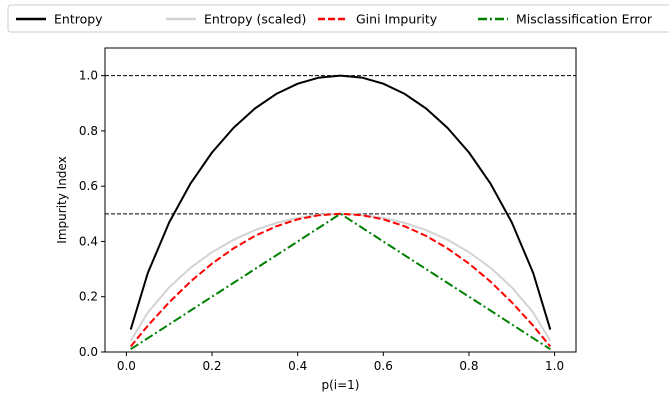 The image size is (669, 396). Describe the element at coordinates (584, 19) in the screenshot. I see `legend-label-3: Misclassification Error` at that location.